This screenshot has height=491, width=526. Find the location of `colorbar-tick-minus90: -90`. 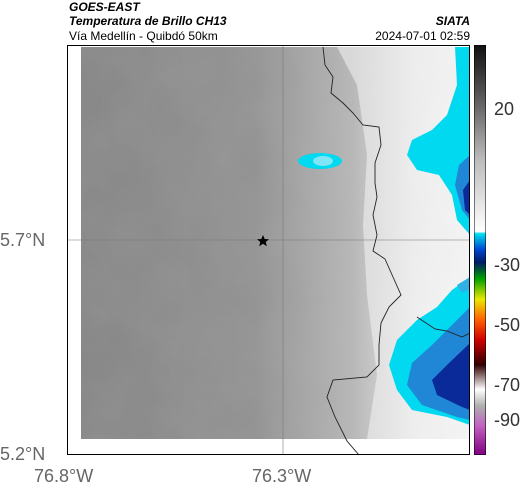

colorbar-tick-minus90: -90 is located at coordinates (507, 420).